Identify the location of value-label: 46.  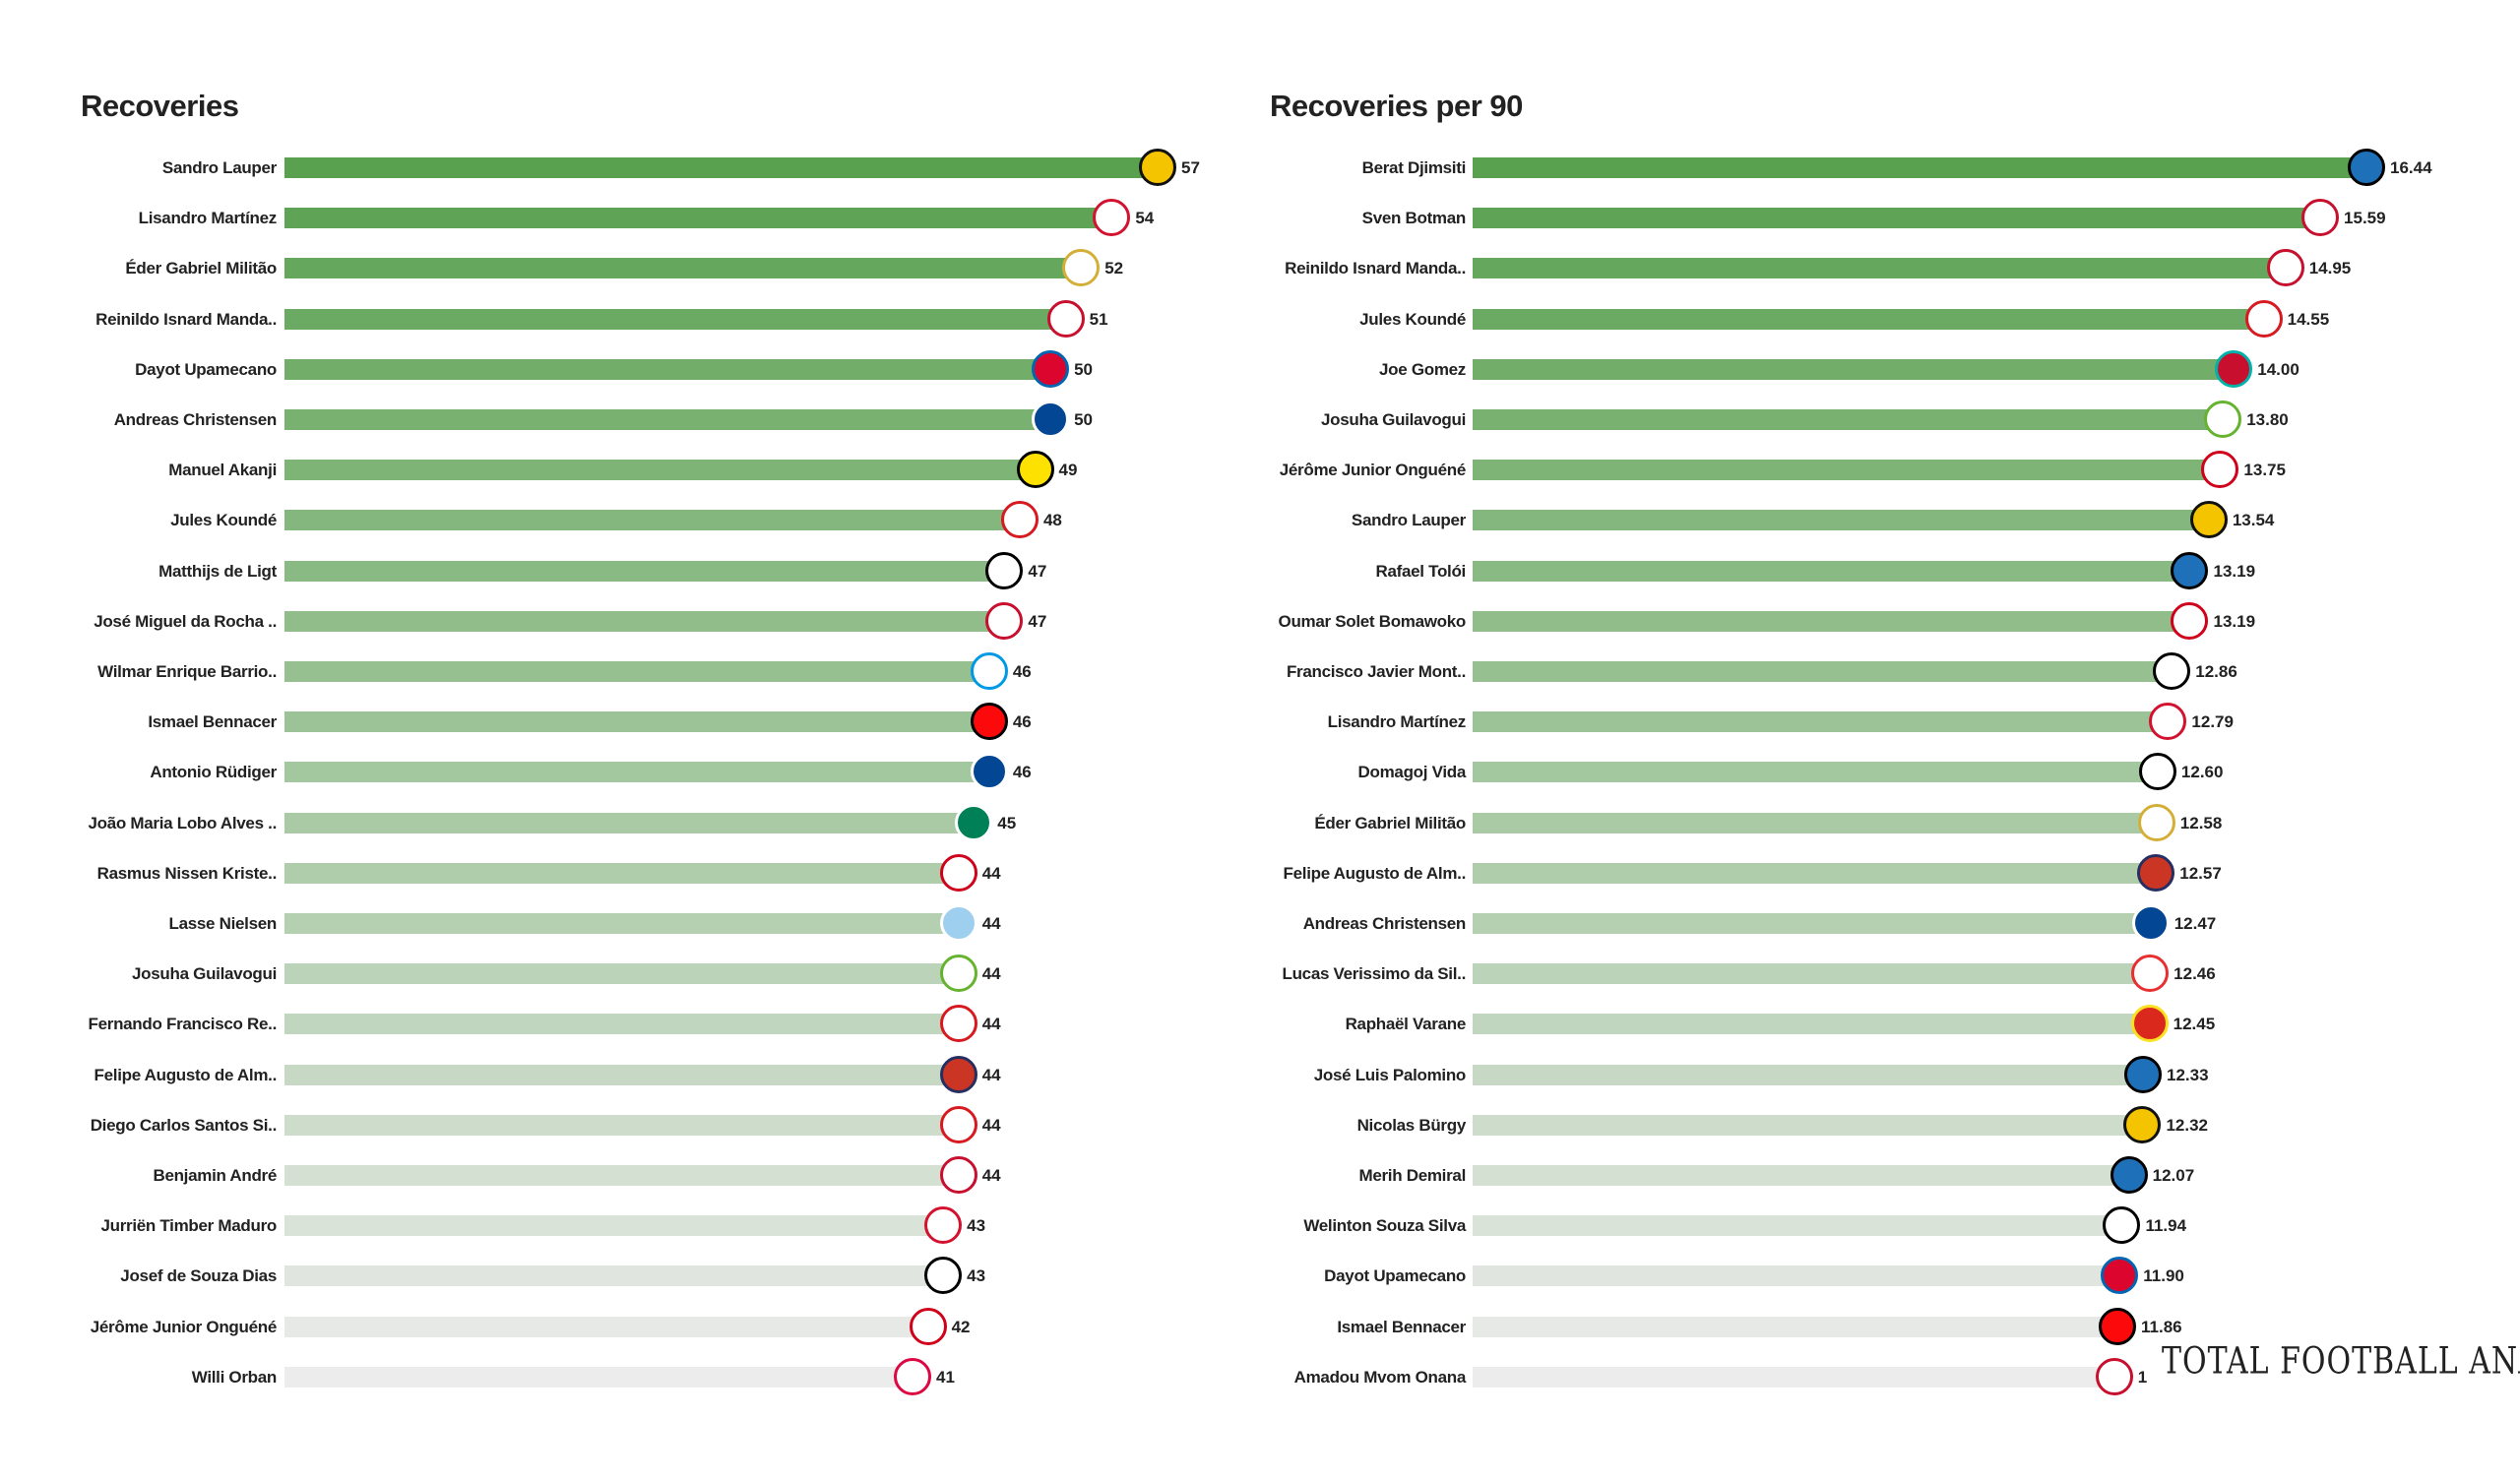
(1022, 773).